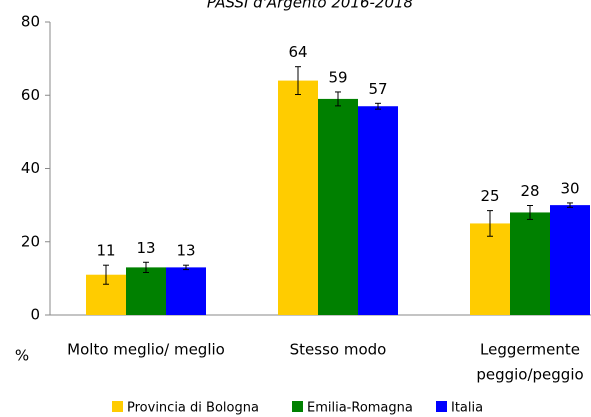 This screenshot has height=417, width=591. I want to click on chart-title: PASSI d'Argento 2016-2018, so click(310, 6).